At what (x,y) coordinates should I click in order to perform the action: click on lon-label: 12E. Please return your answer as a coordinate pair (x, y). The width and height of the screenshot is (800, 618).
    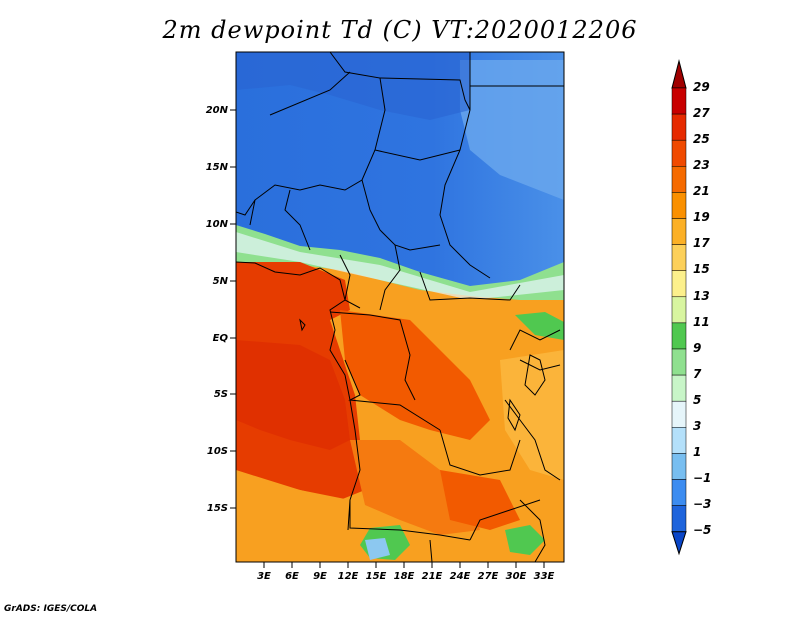
    Looking at the image, I should click on (348, 576).